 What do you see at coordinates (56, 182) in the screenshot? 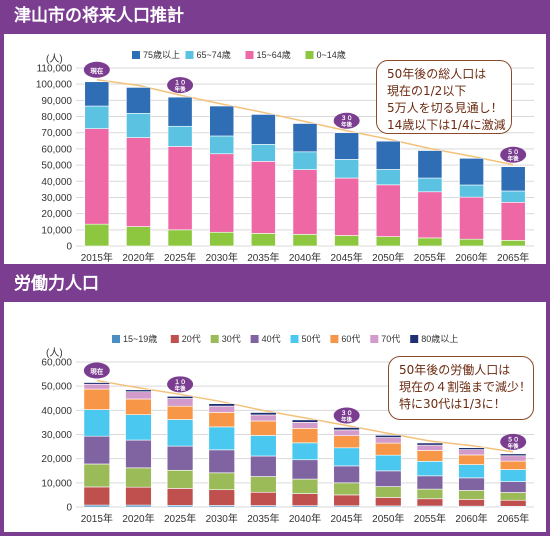
I see `population-y-tick-label: 40,000` at bounding box center [56, 182].